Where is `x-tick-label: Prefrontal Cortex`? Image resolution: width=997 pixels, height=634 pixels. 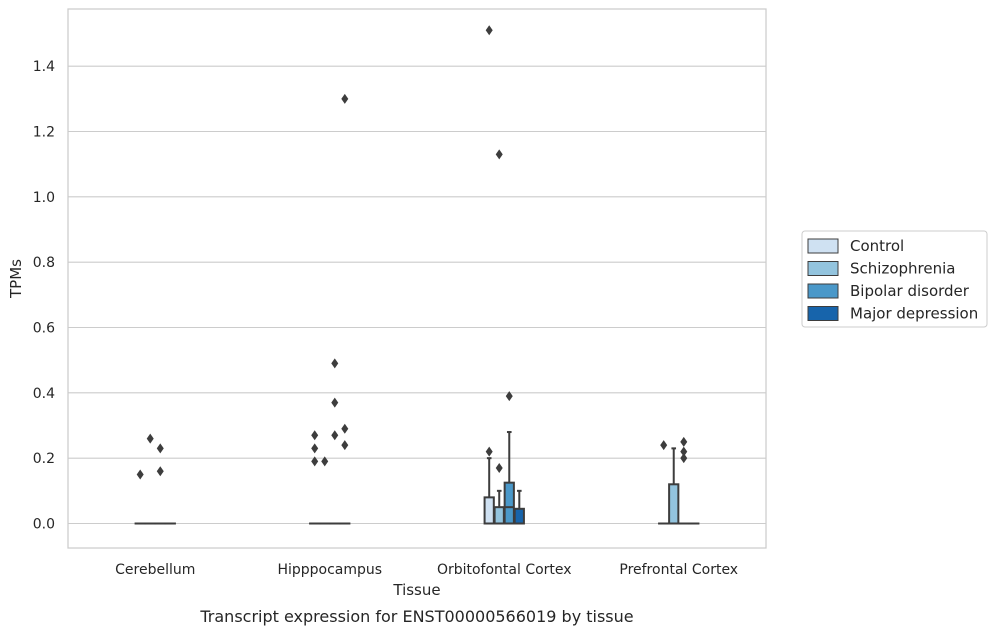
x-tick-label: Prefrontal Cortex is located at coordinates (678, 570).